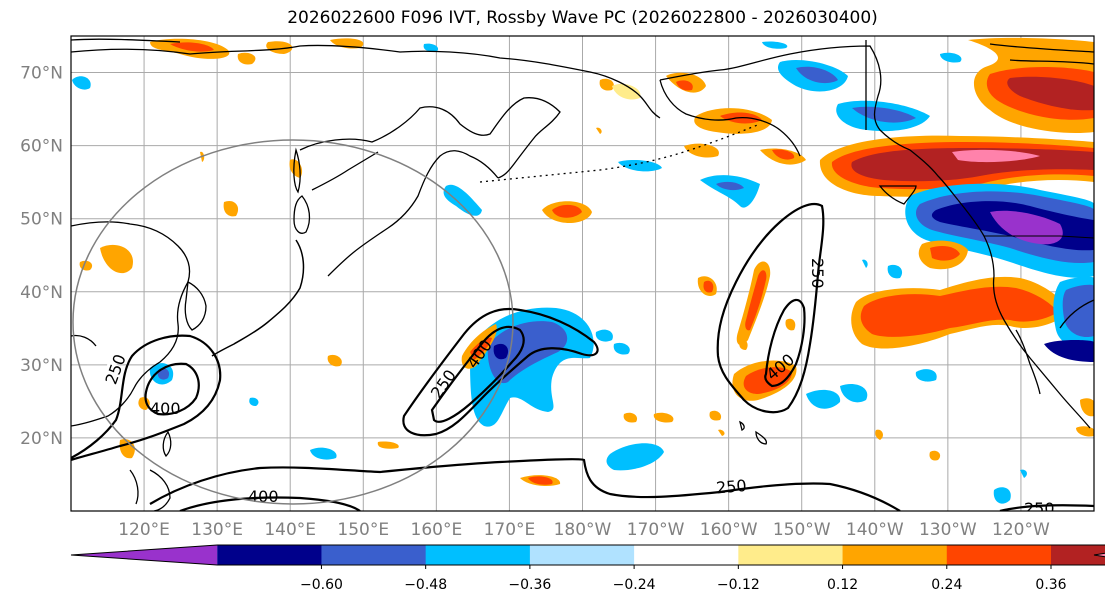 The image size is (1105, 604). What do you see at coordinates (1039, 508) in the screenshot?
I see `contour-label-250-se: 250` at bounding box center [1039, 508].